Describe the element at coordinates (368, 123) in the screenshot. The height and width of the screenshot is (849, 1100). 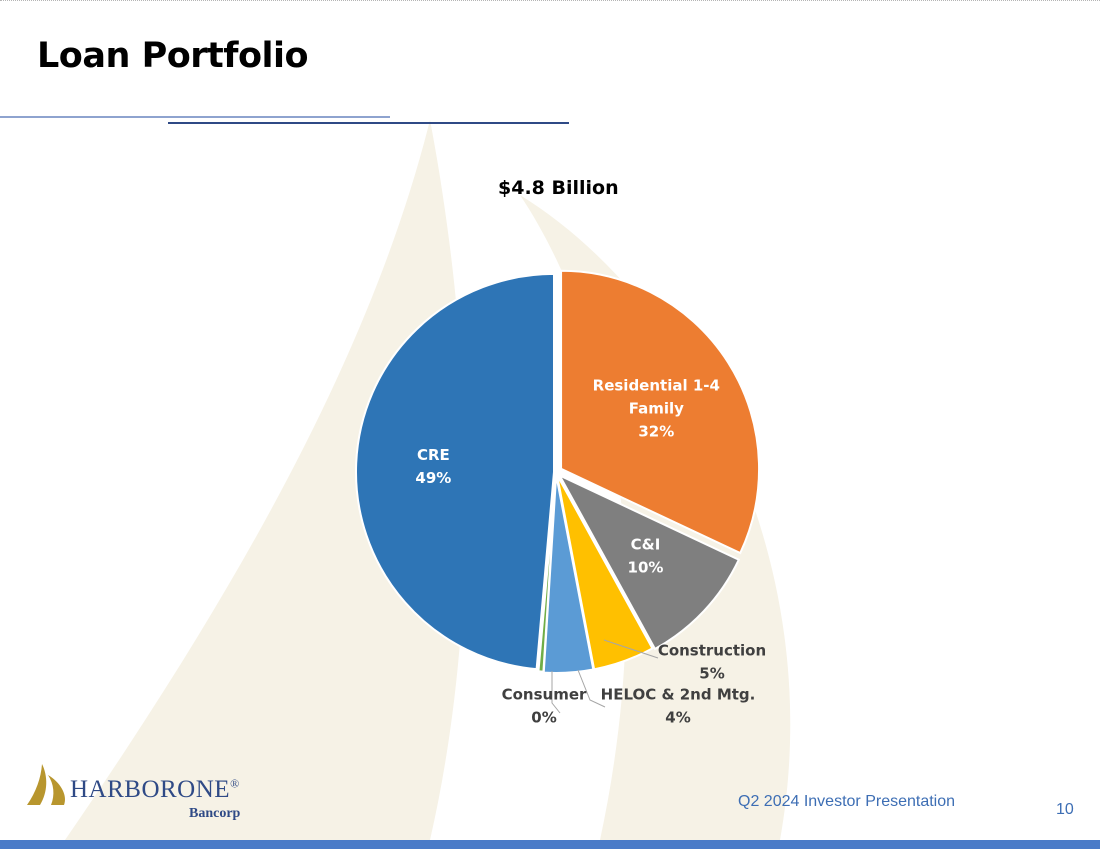
I see `title-rule-dark` at that location.